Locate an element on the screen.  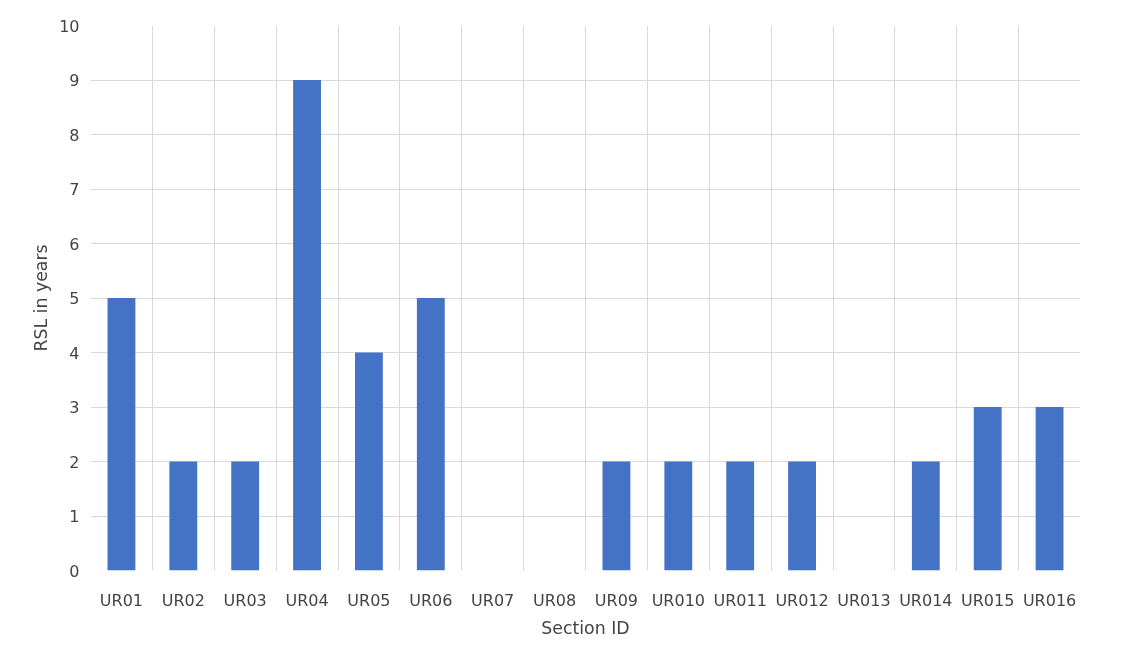
x-tick-label: UR03 is located at coordinates (245, 600).